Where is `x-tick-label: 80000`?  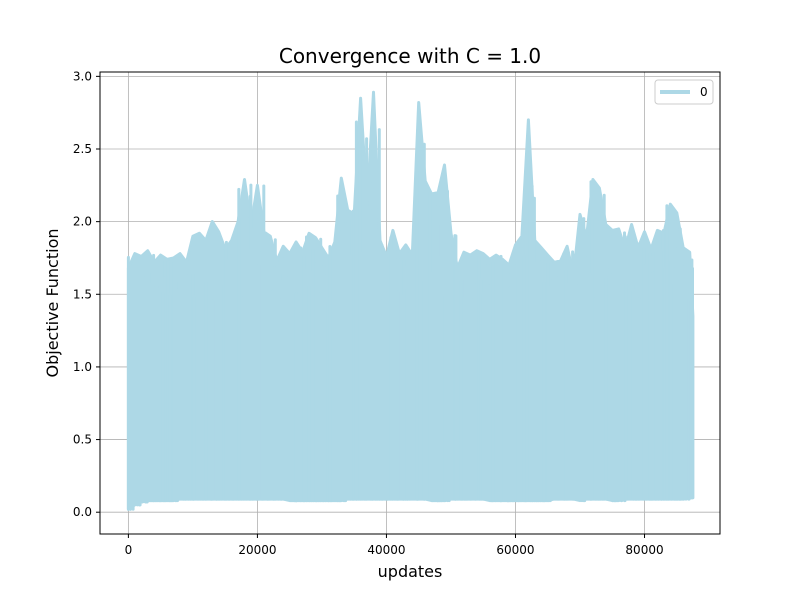 x-tick-label: 80000 is located at coordinates (644, 550).